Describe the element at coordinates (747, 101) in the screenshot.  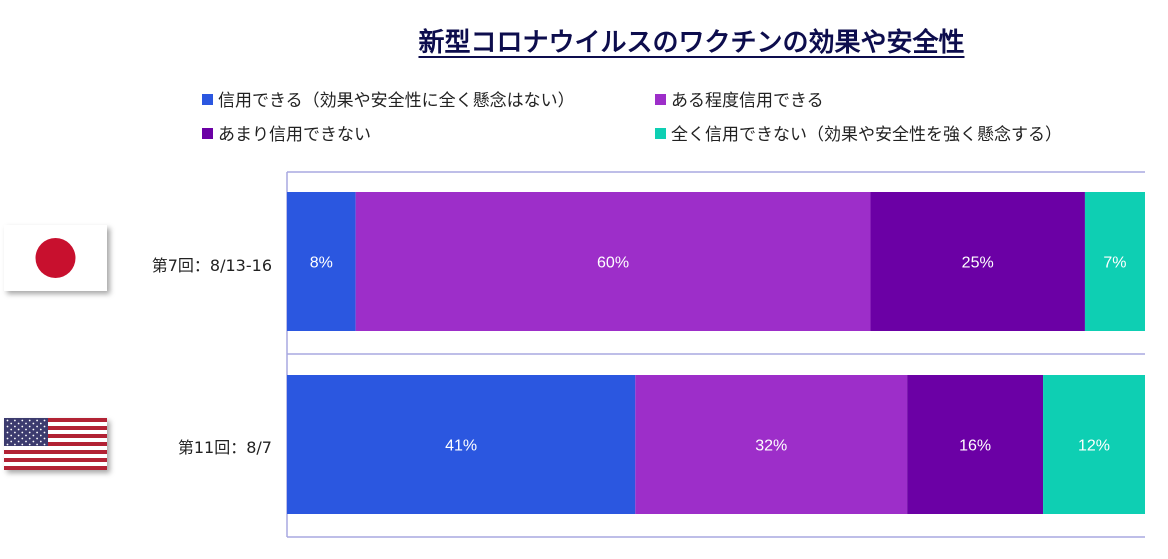
I see `legend-label: ある程度信用できる` at that location.